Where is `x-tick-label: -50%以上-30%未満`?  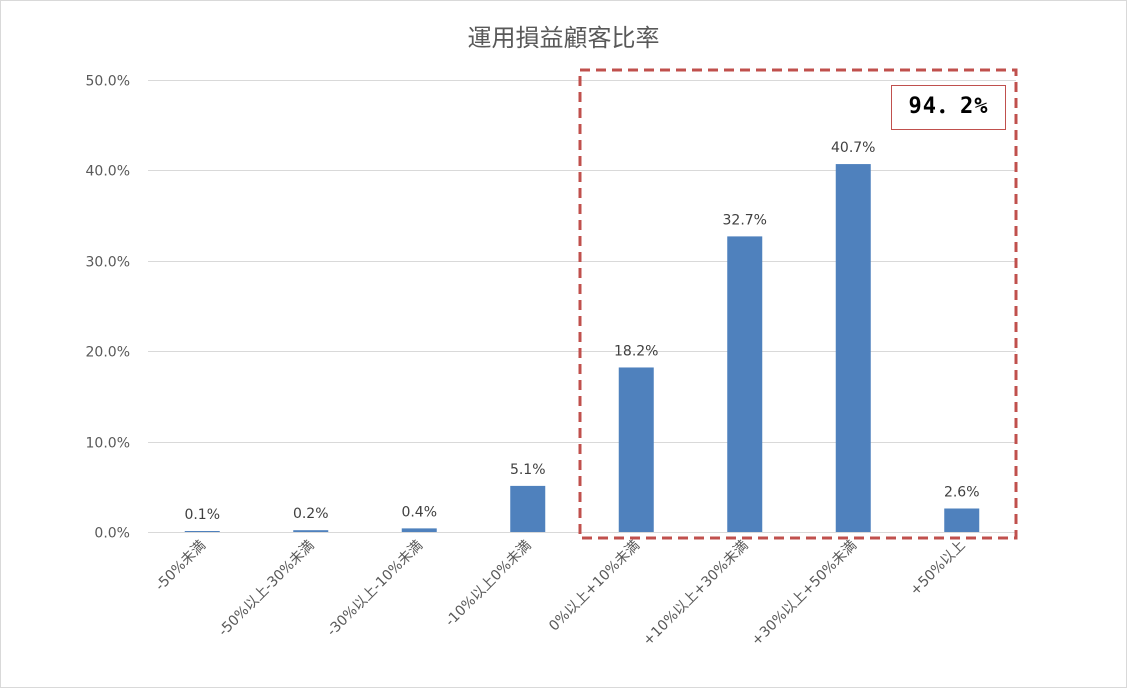
x-tick-label: -50%以上-30%未満 is located at coordinates (267, 589).